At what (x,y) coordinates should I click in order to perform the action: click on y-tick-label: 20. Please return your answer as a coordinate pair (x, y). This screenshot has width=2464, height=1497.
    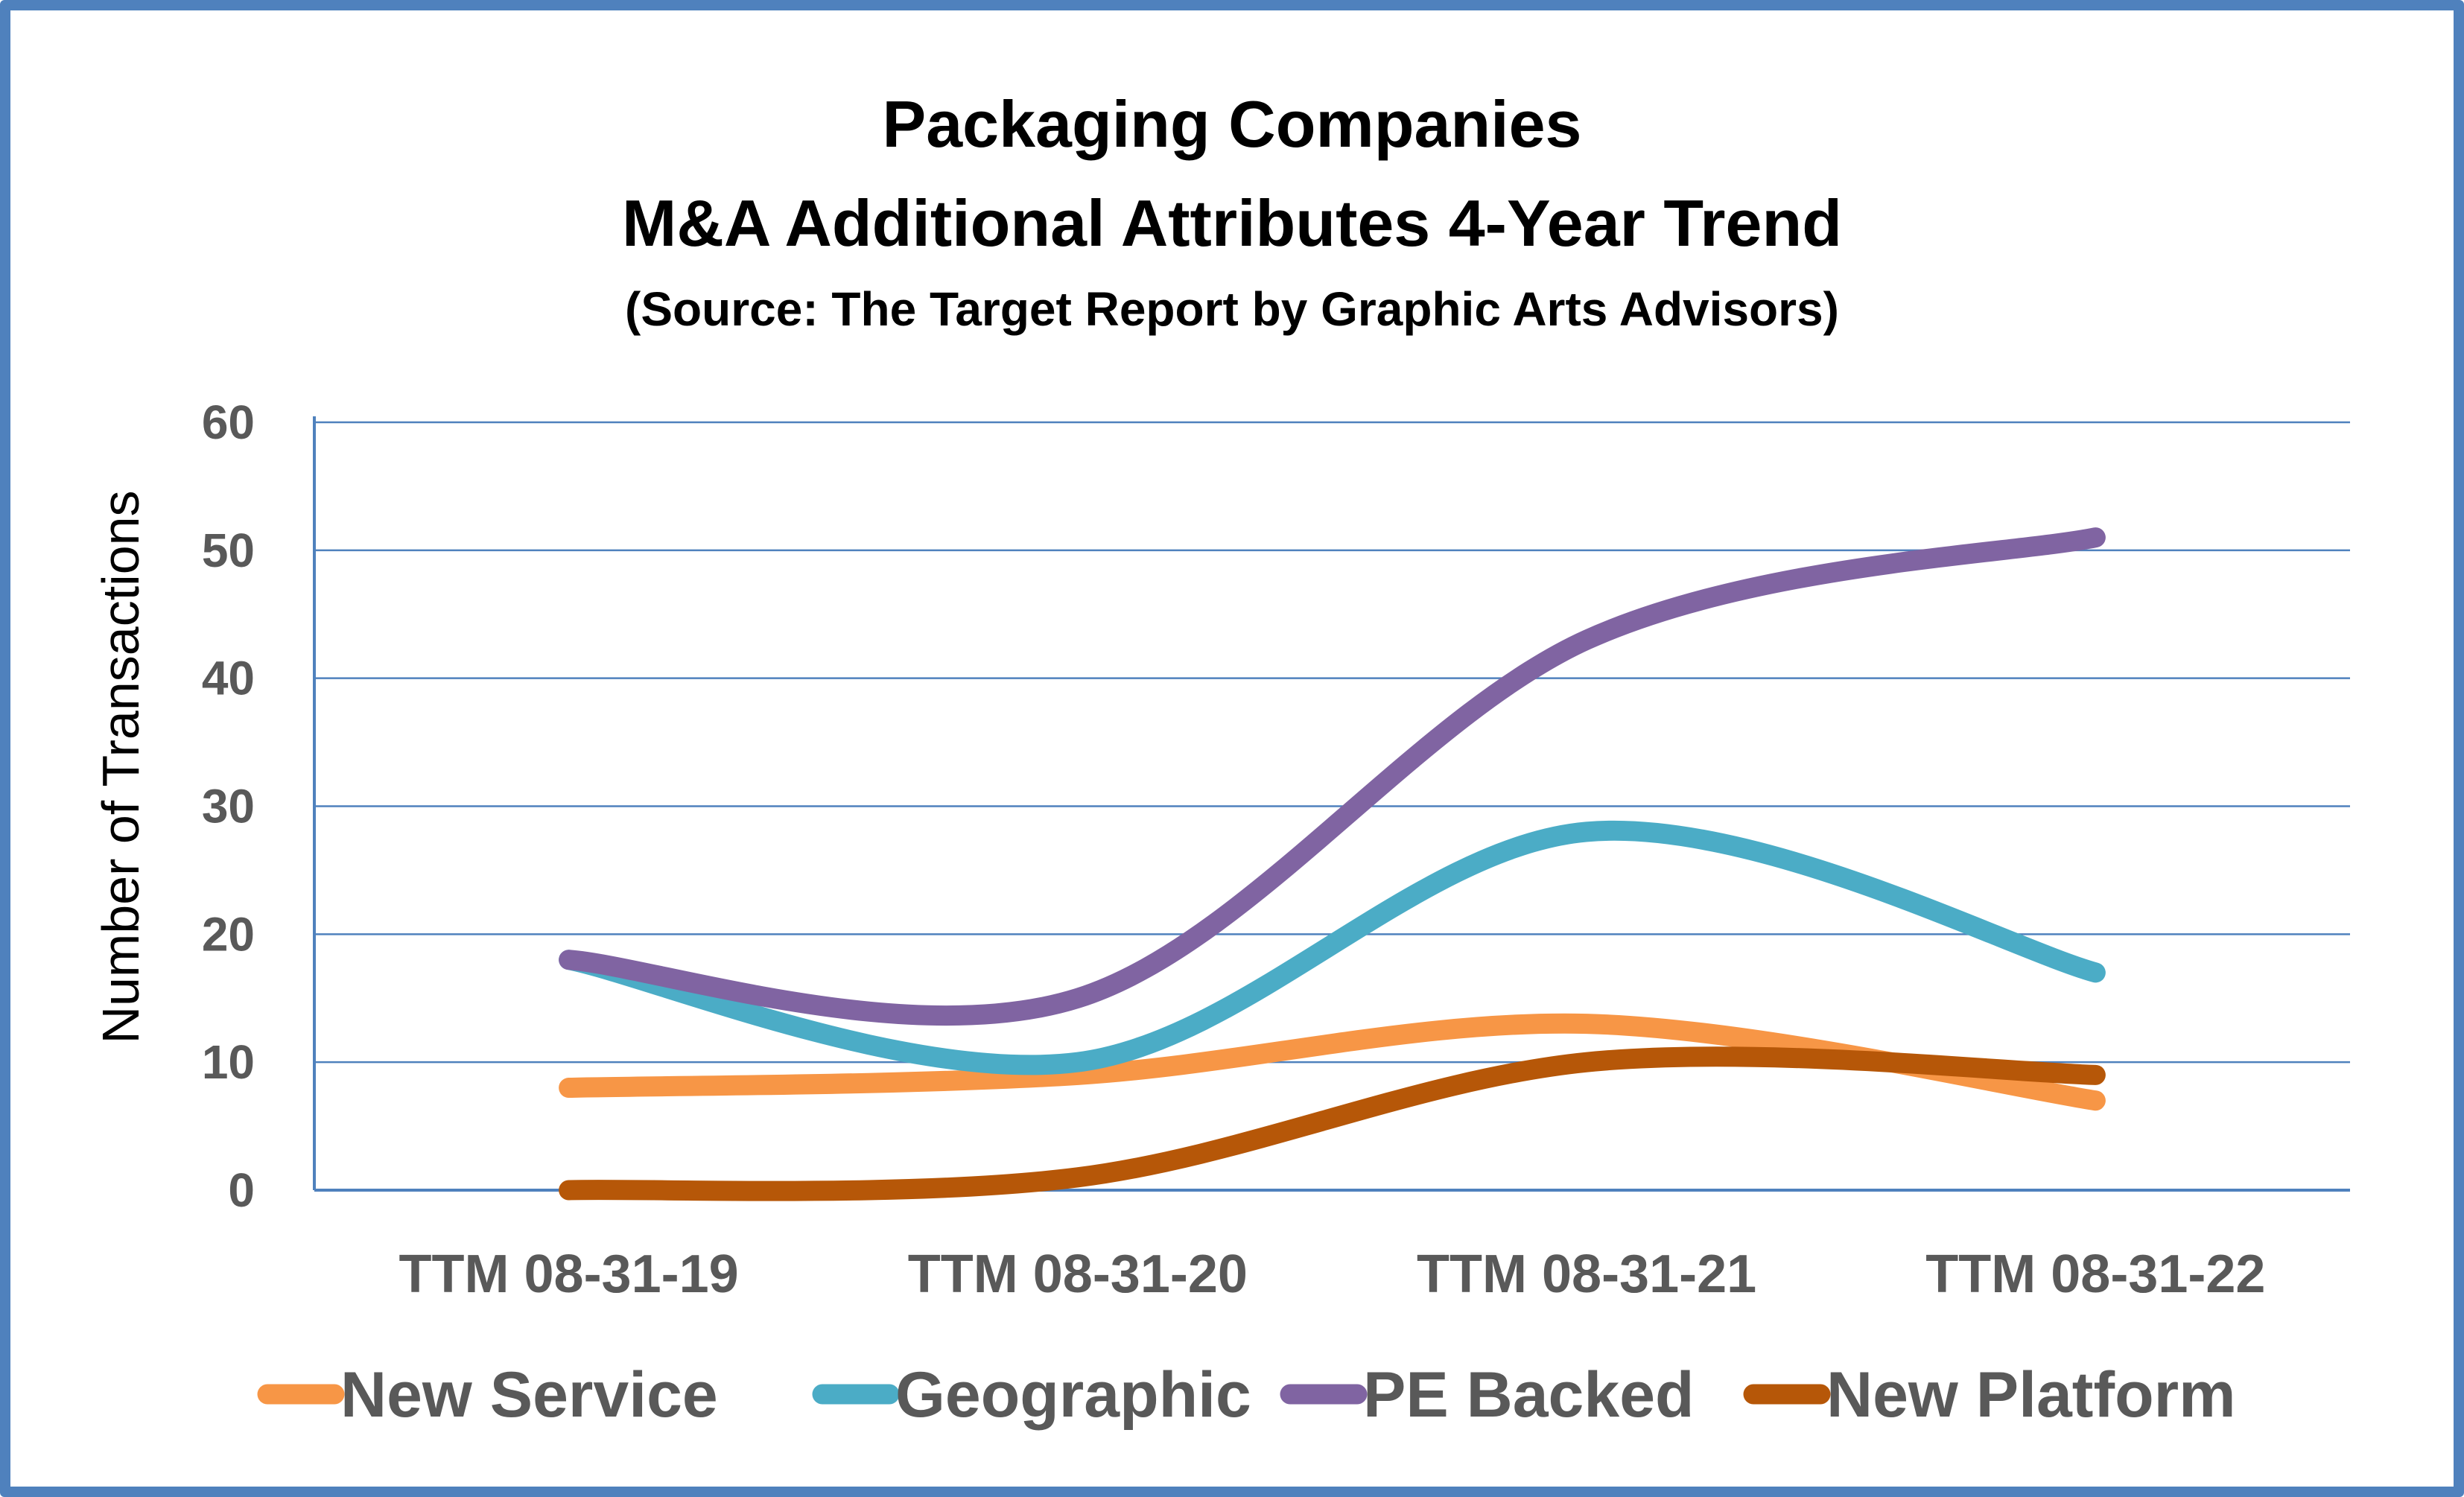
    Looking at the image, I should click on (228, 934).